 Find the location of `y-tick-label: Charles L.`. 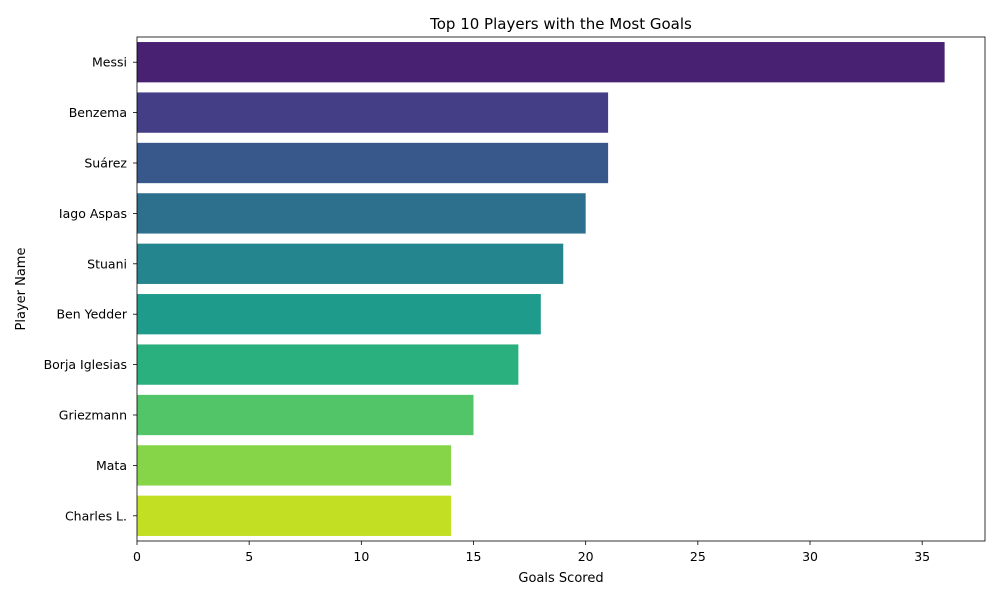

y-tick-label: Charles L. is located at coordinates (96, 515).